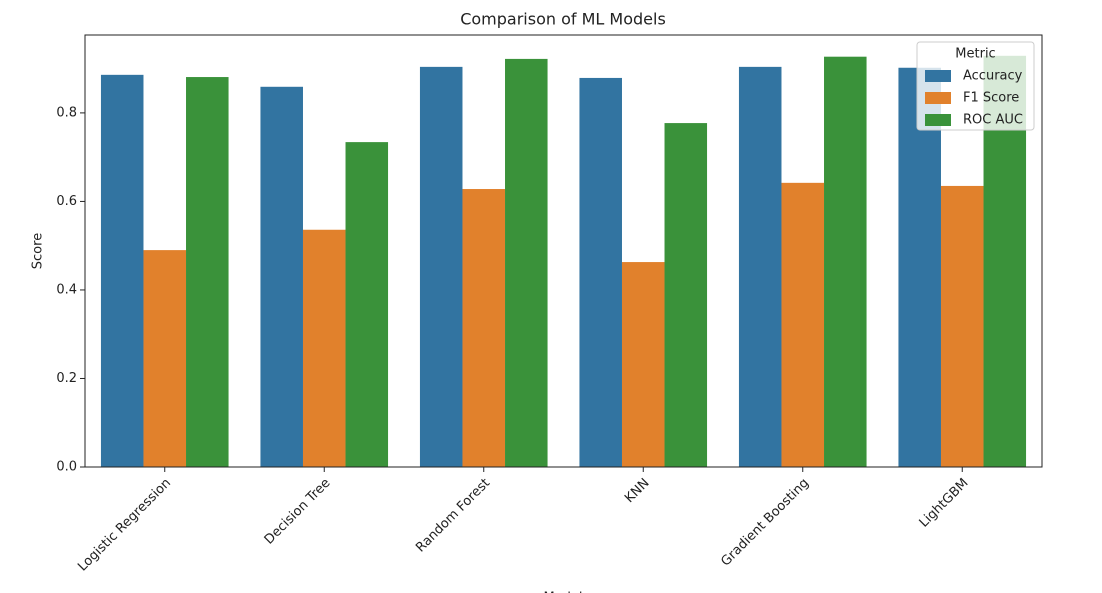 The height and width of the screenshot is (593, 1102). I want to click on y-axis-label: Score, so click(38, 251).